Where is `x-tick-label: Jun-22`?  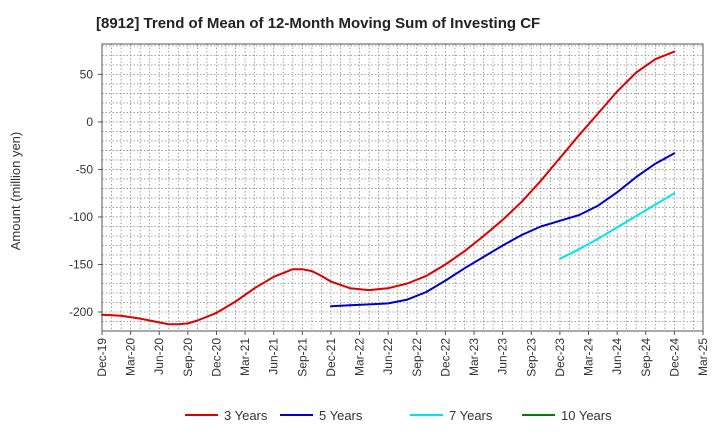
x-tick-label: Jun-22 is located at coordinates (388, 356).